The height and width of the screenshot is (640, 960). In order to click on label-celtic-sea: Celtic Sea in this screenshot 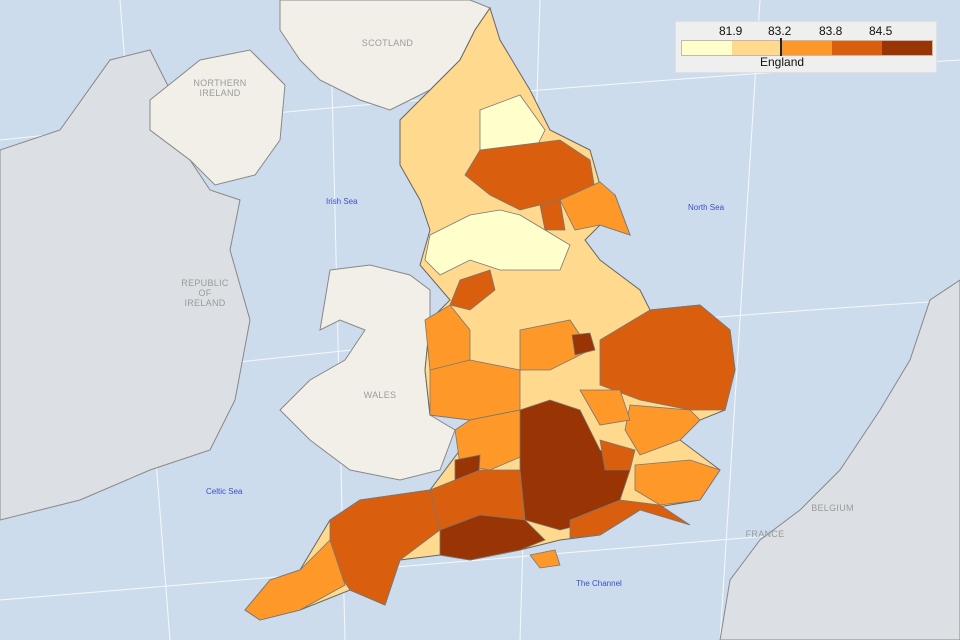, I will do `click(224, 491)`.